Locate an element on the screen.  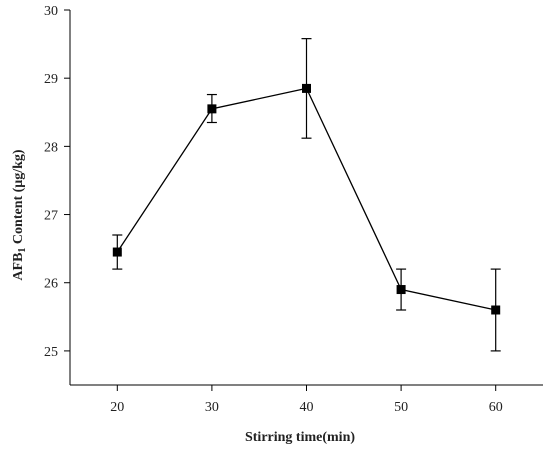
x-tick-label: 50 is located at coordinates (401, 407).